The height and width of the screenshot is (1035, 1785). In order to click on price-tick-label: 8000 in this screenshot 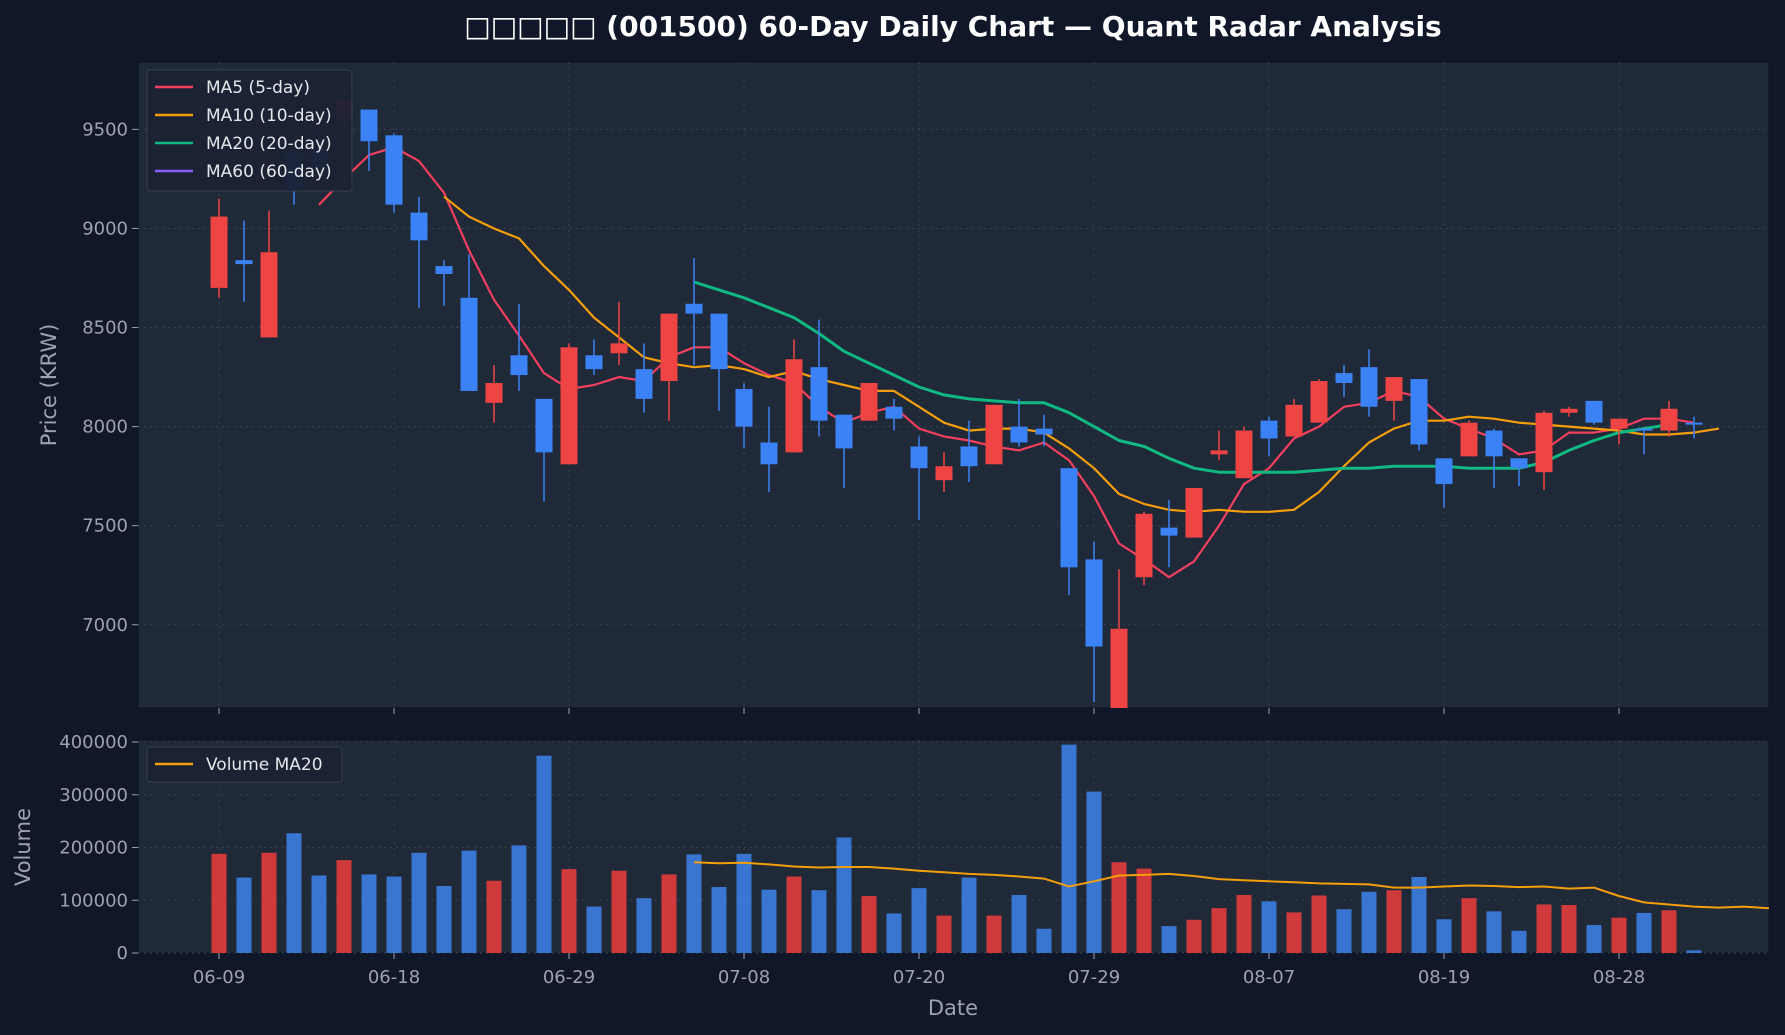, I will do `click(105, 427)`.